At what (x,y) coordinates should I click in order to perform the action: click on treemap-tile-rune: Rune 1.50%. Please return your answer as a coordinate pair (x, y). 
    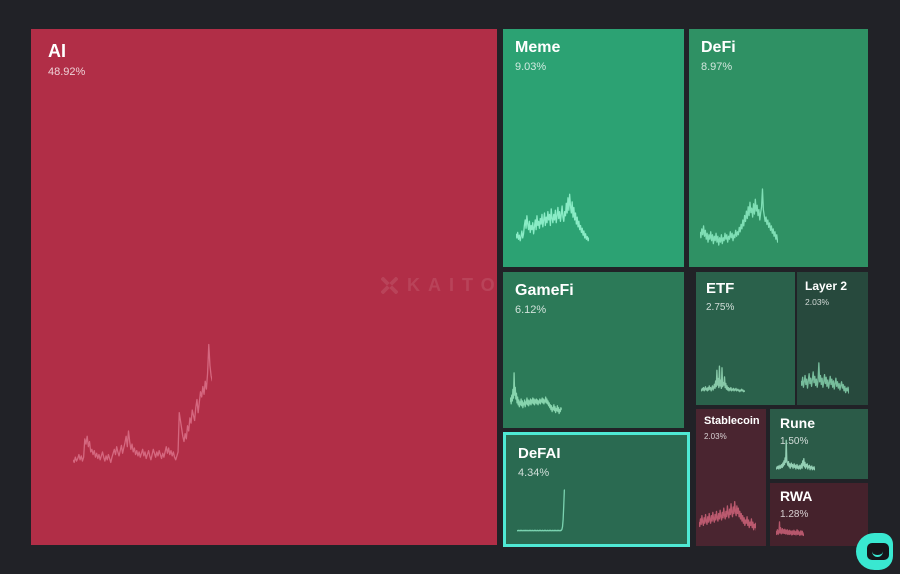
    Looking at the image, I should click on (819, 444).